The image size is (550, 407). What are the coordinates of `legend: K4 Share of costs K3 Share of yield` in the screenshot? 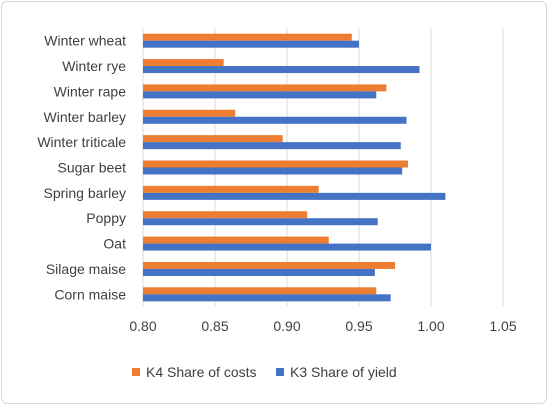 It's located at (264, 372).